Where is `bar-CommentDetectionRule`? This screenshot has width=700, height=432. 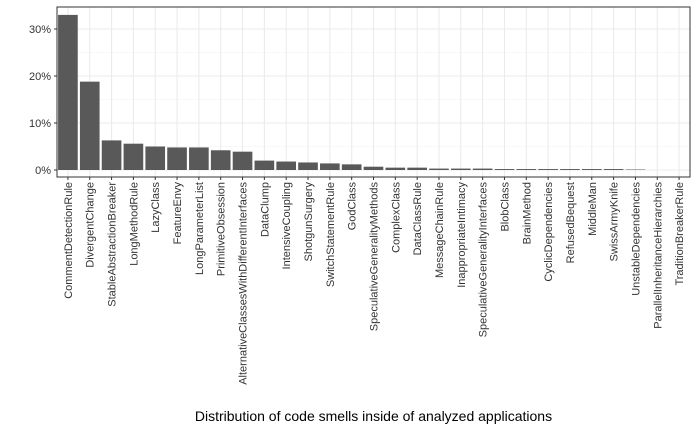
bar-CommentDetectionRule is located at coordinates (68, 92).